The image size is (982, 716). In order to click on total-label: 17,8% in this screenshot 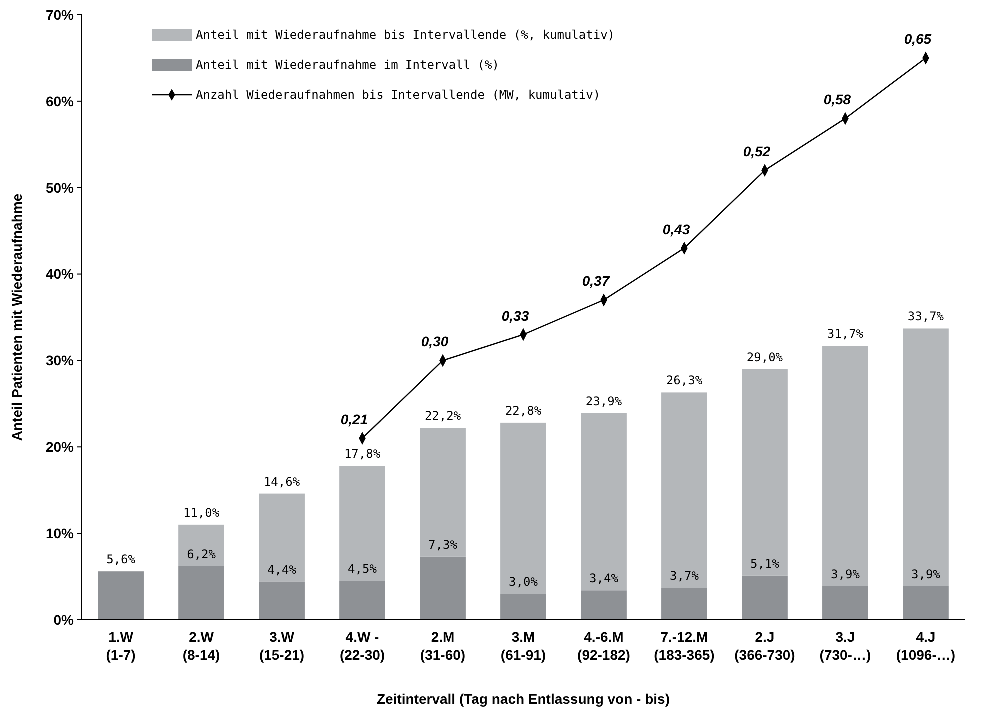, I will do `click(363, 454)`.